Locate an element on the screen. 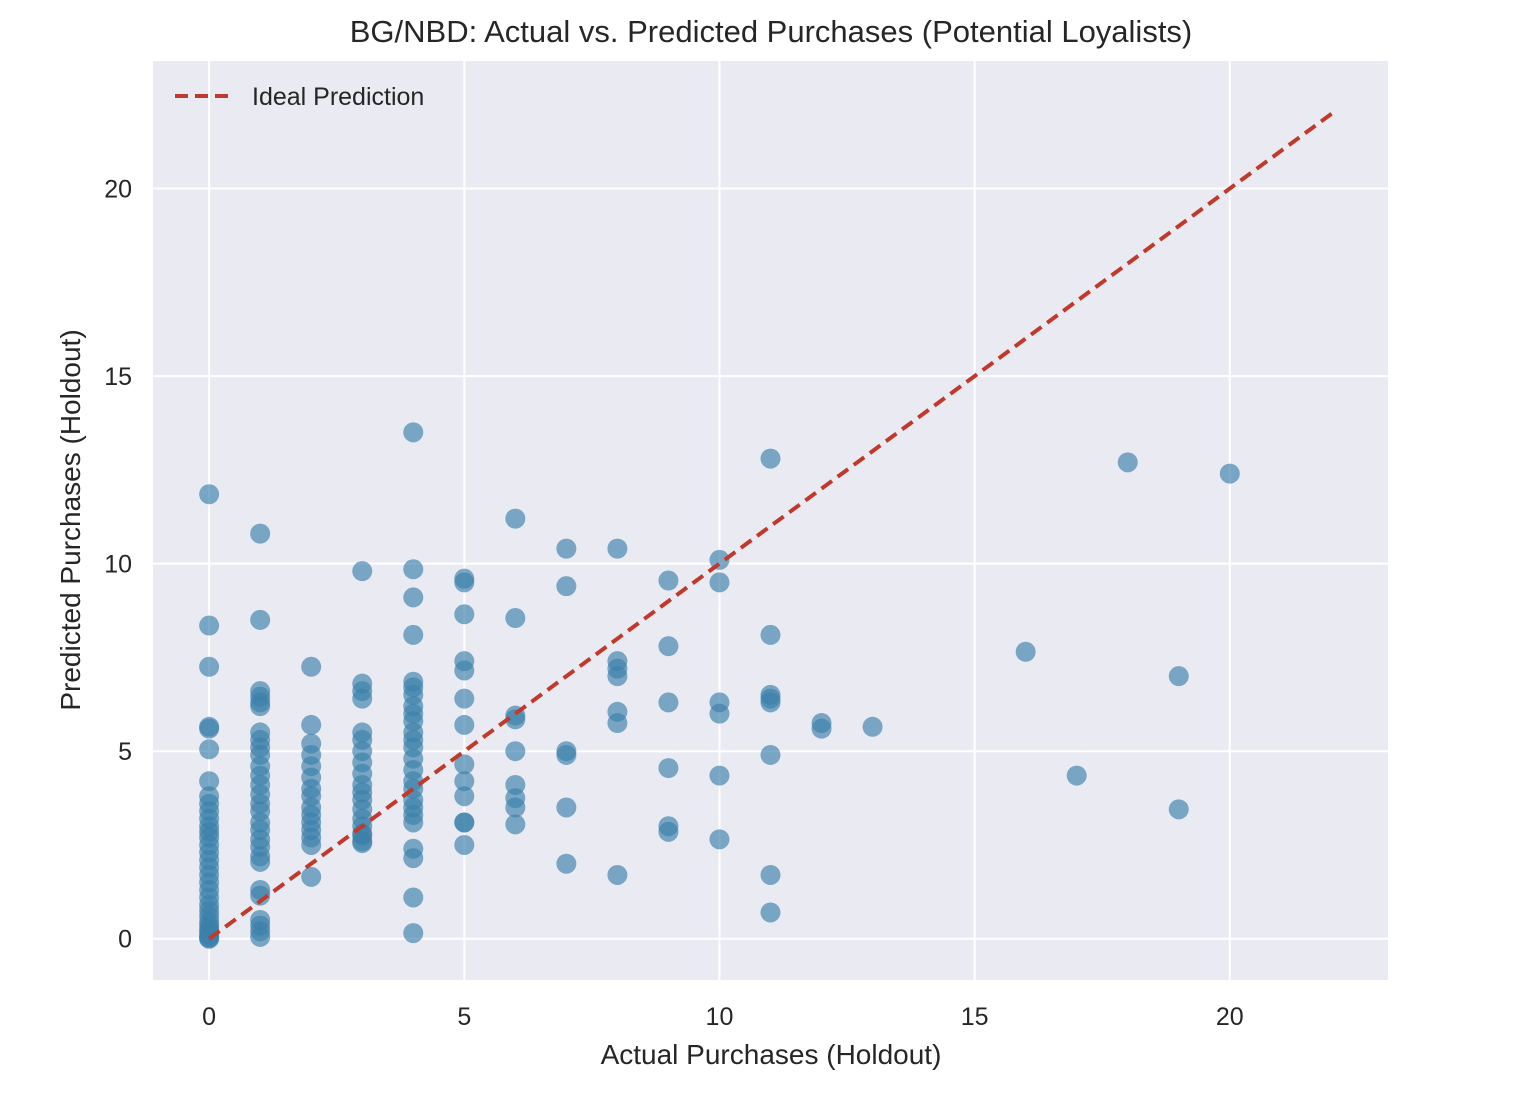  y-tick-label: 20 is located at coordinates (118, 190).